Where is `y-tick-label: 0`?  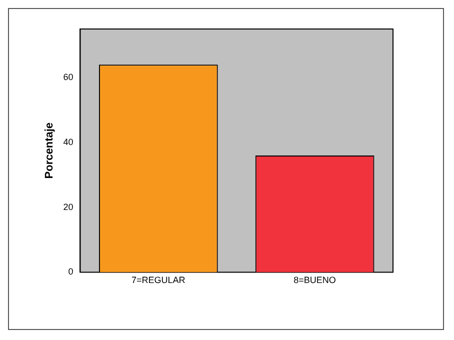 y-tick-label: 0 is located at coordinates (71, 271).